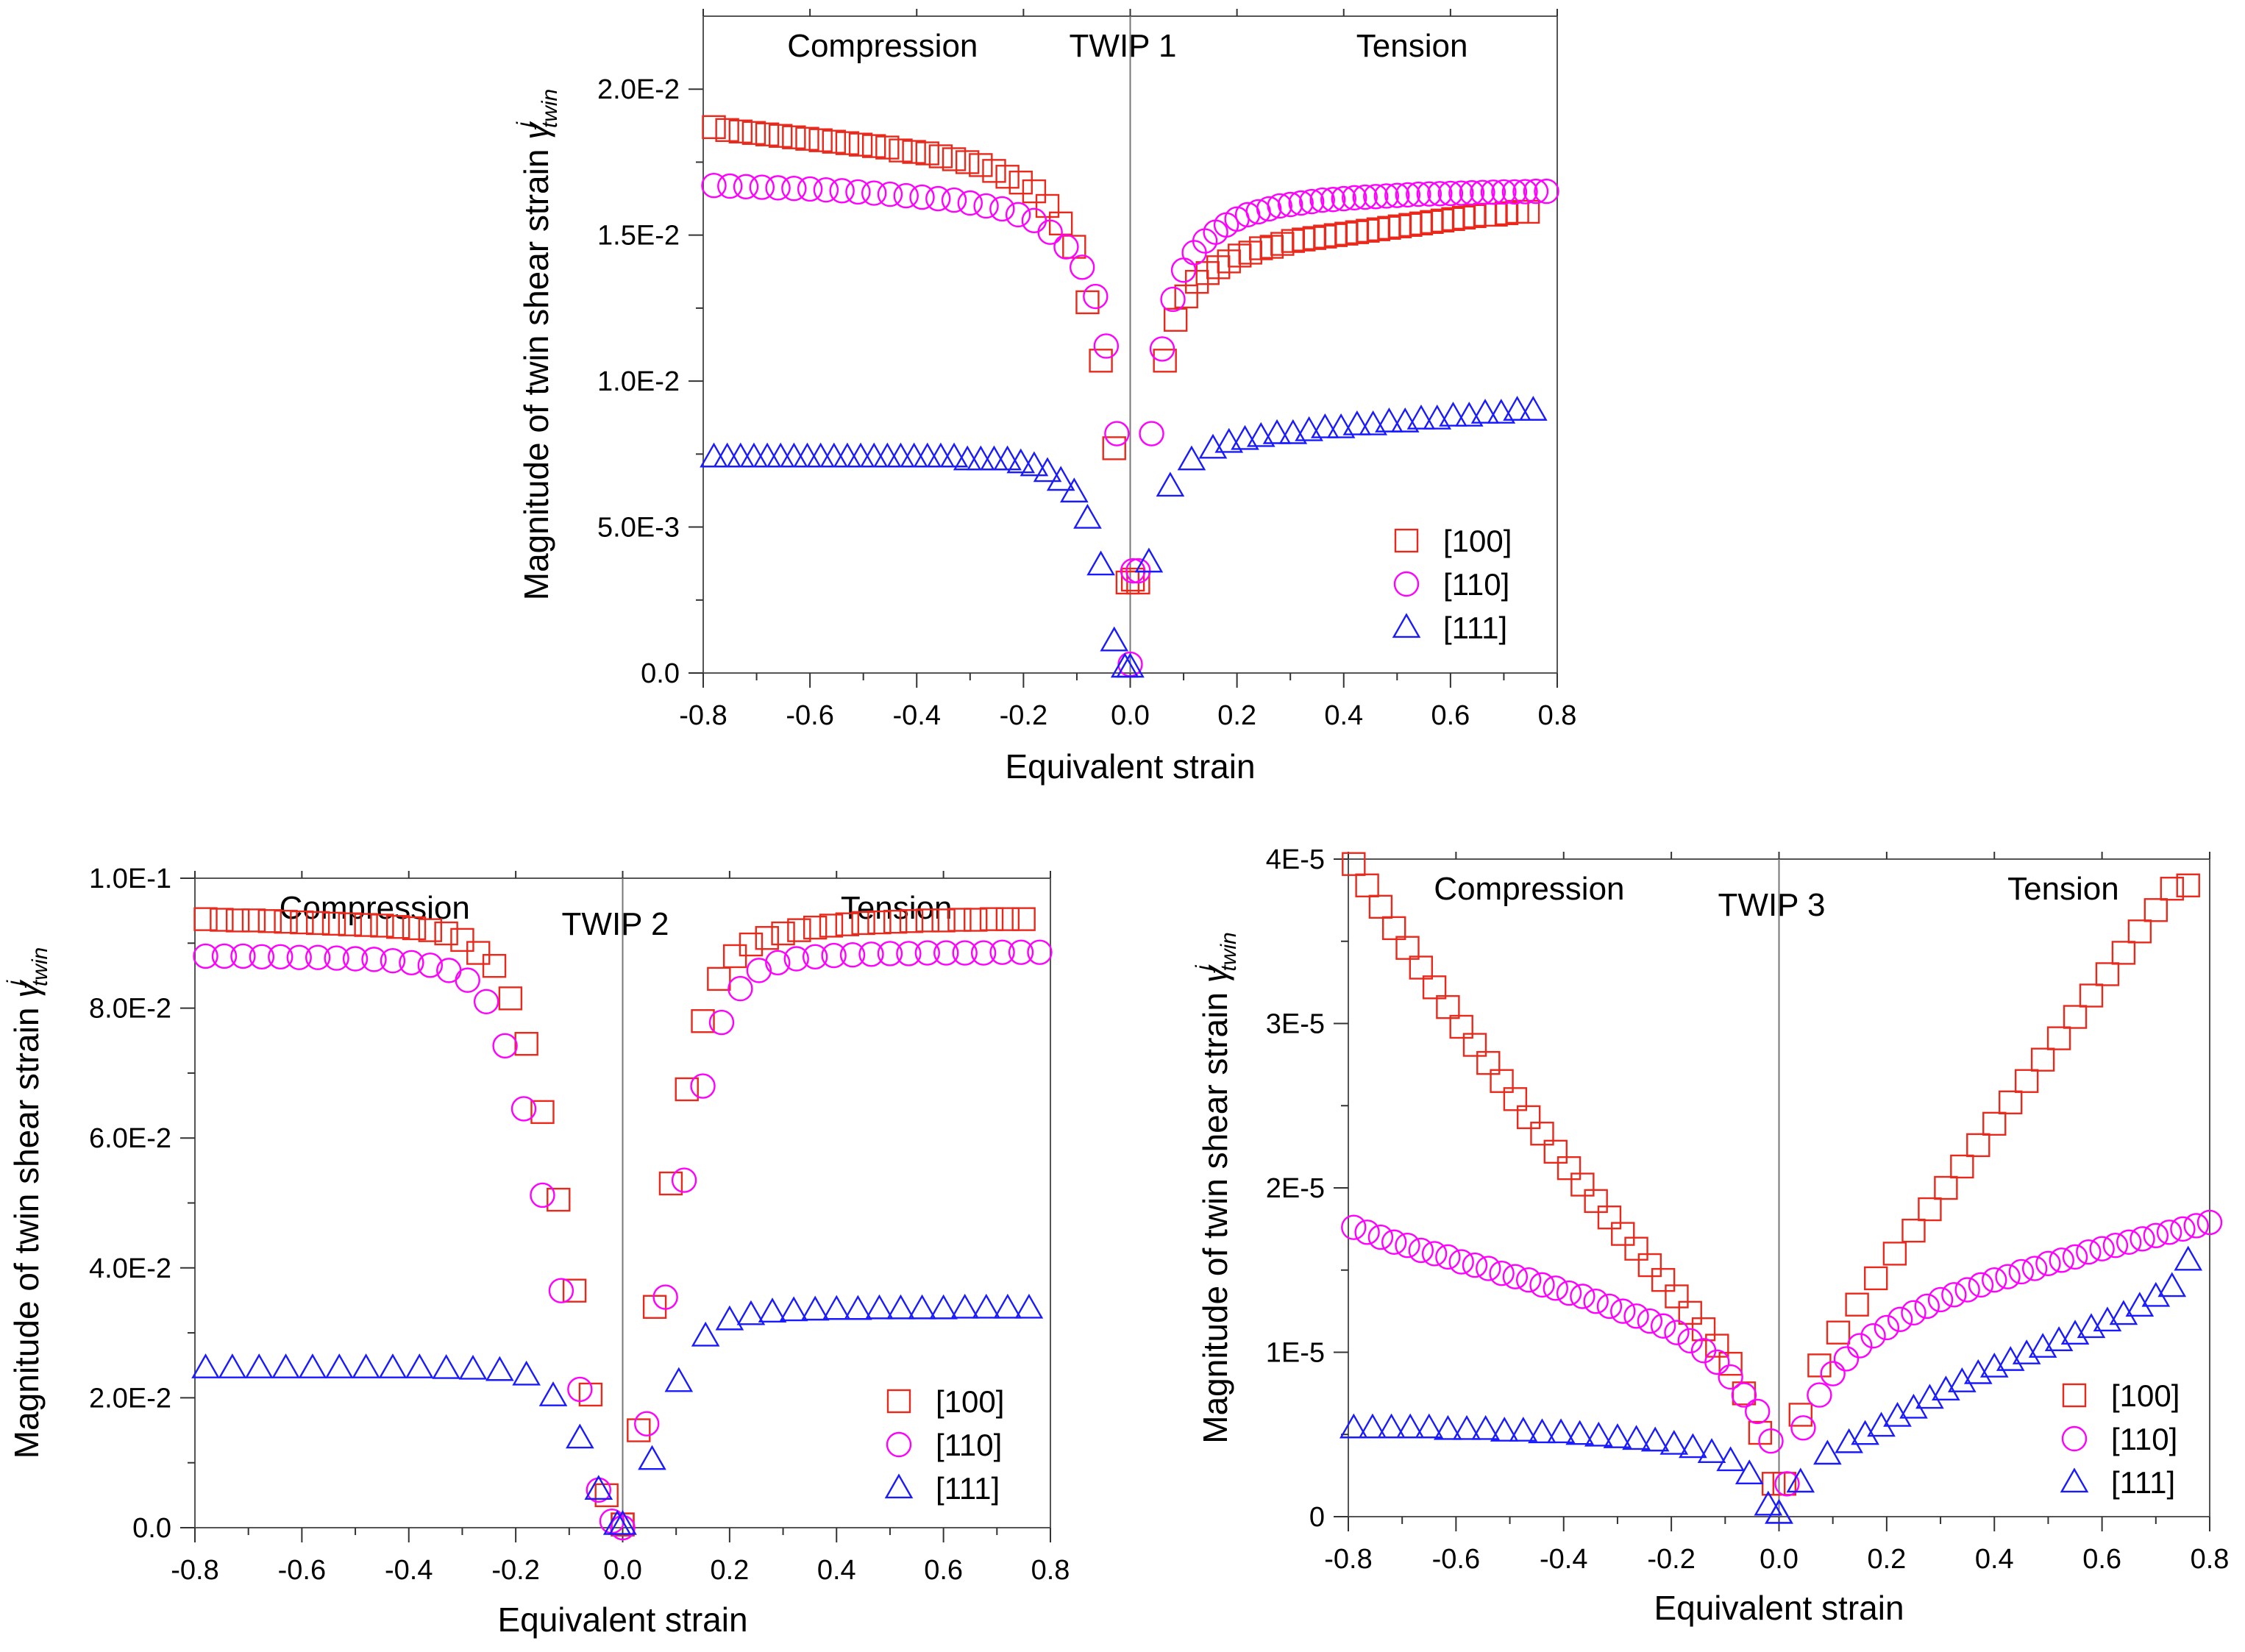  I want to click on twip1-series-square, so click(1121, 355).